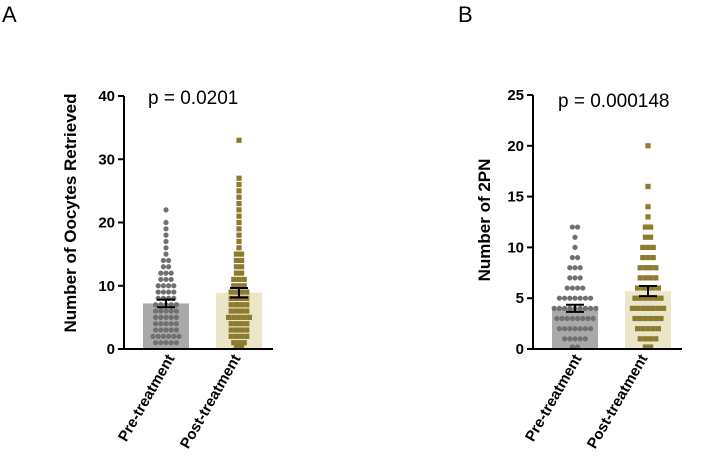 This screenshot has height=473, width=707. I want to click on bar-a-post, so click(239, 320).